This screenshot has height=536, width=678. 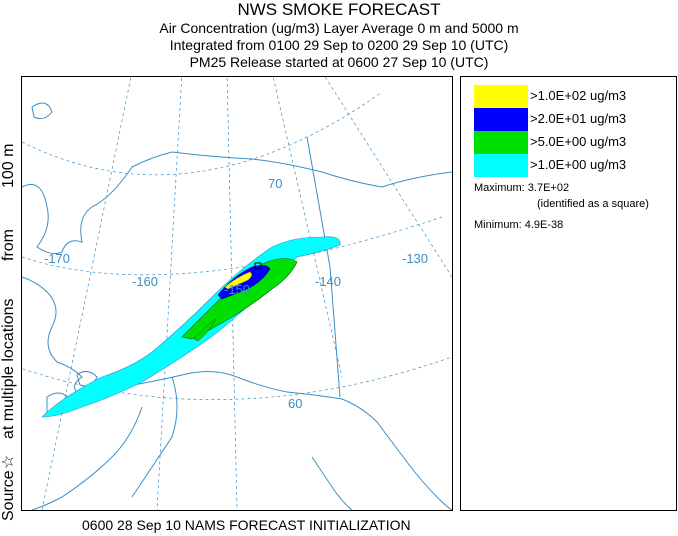 I want to click on maximum-value: Maximum: 3.7E+02, so click(x=522, y=188).